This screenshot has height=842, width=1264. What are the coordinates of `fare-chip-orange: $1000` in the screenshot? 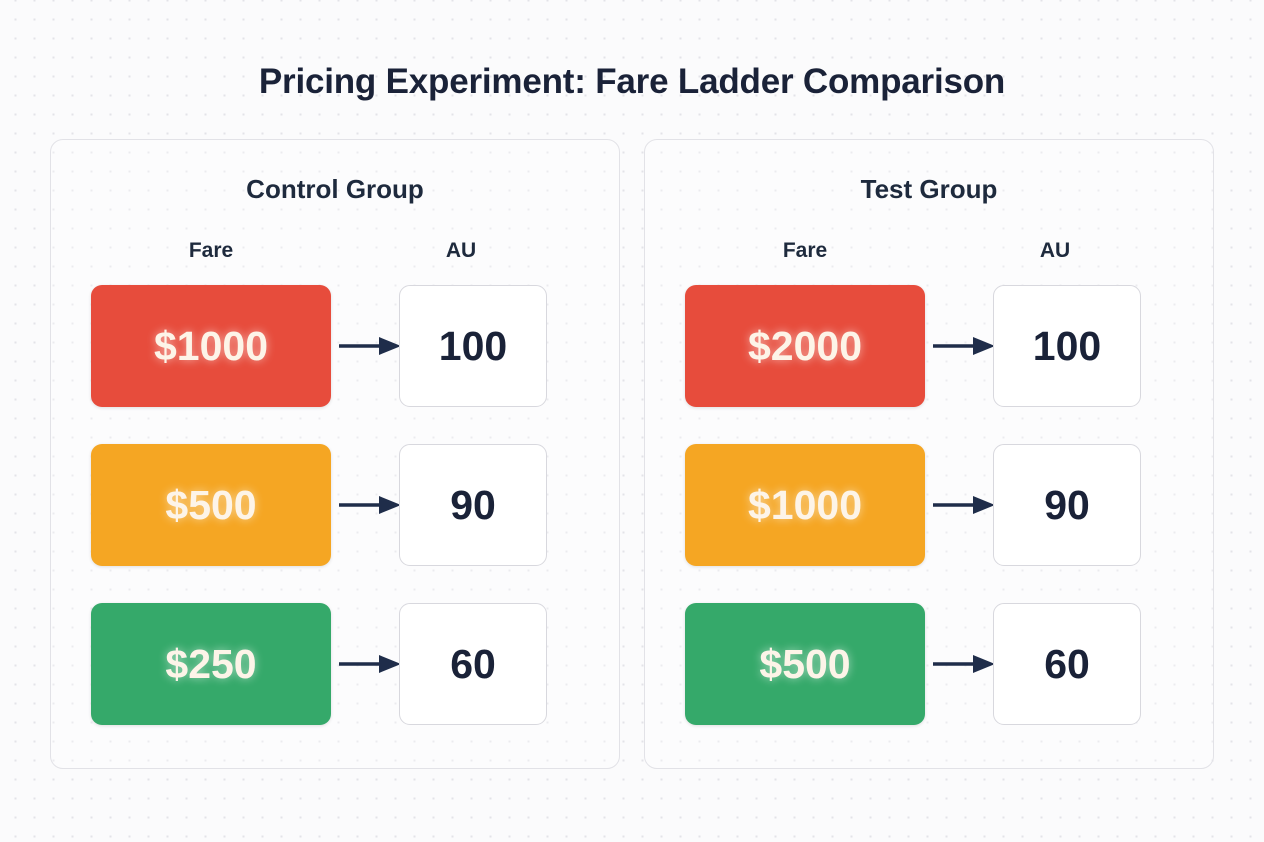 It's located at (805, 505).